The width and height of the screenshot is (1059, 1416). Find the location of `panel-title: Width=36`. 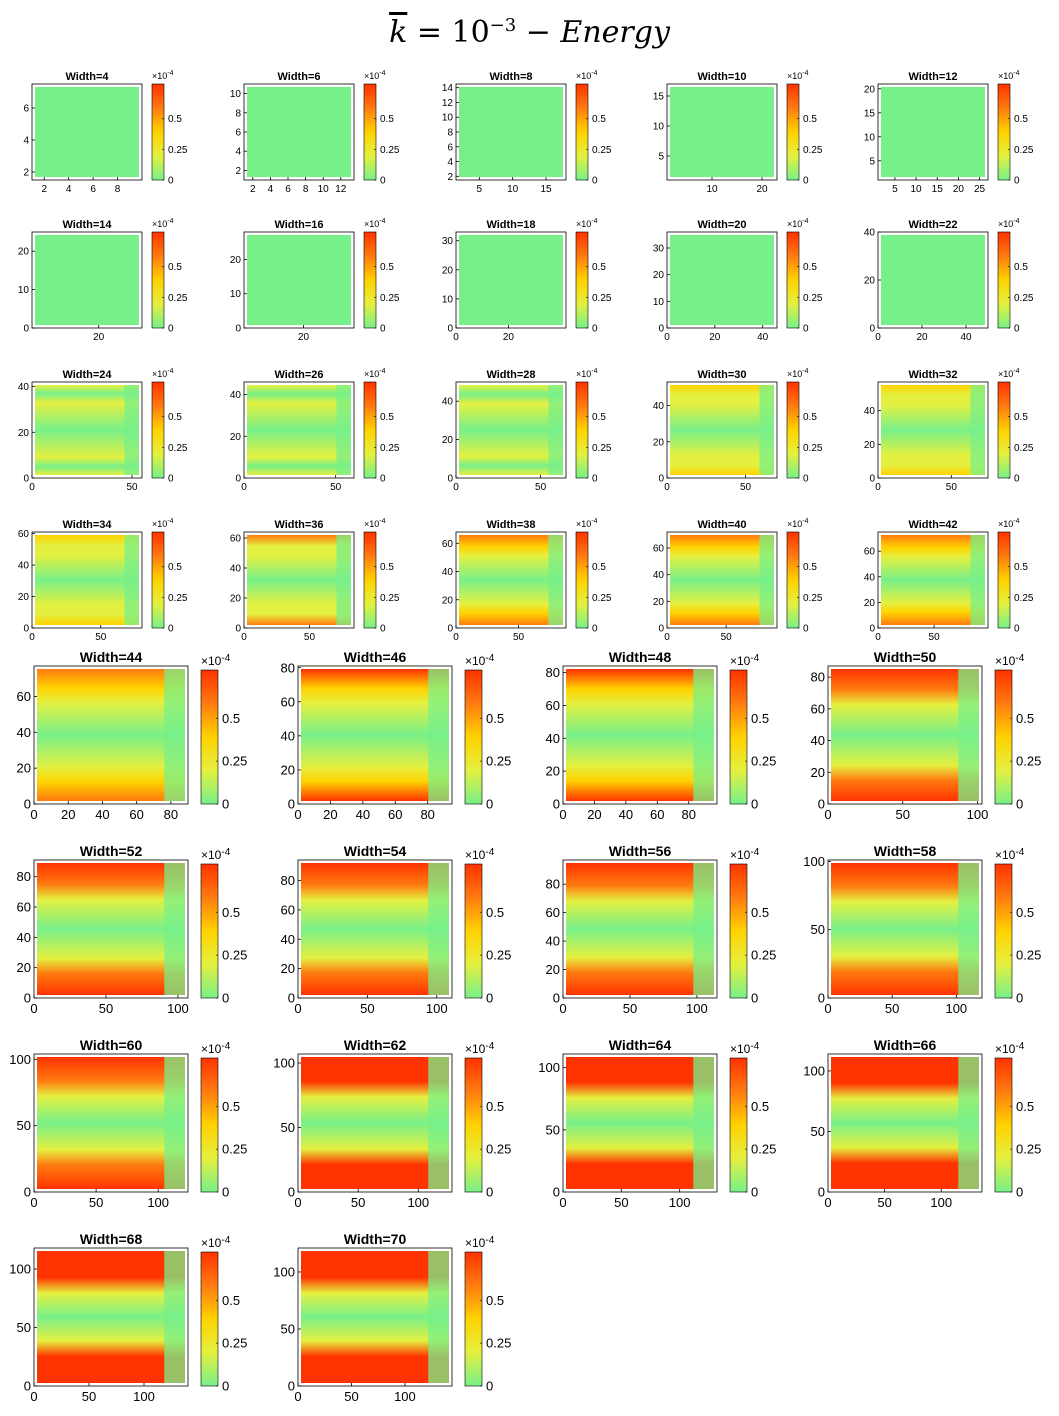

panel-title: Width=36 is located at coordinates (298, 525).